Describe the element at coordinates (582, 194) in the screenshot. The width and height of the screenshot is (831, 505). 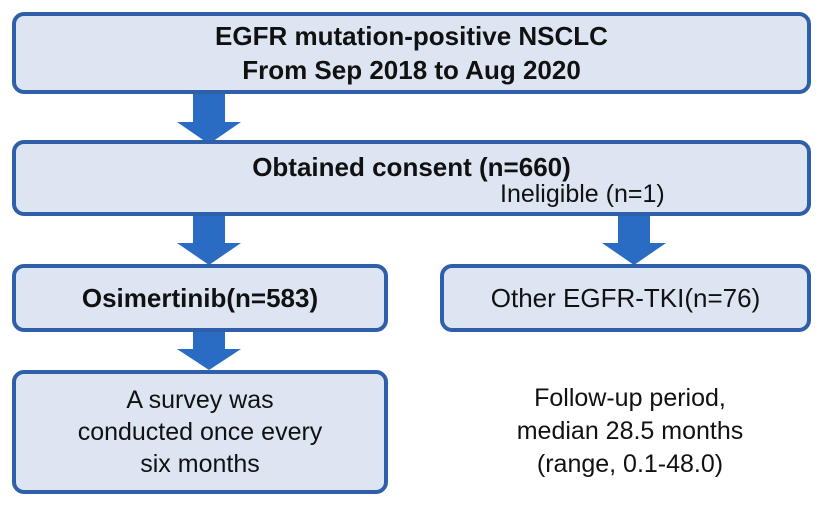
I see `ineligible-label: Ineligible (n=1)` at that location.